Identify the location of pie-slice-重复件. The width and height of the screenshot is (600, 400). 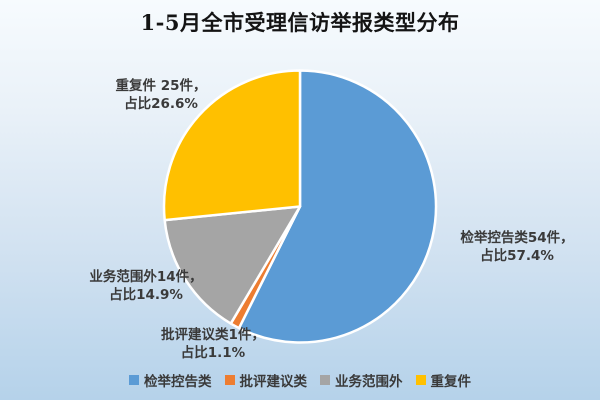
(232, 145).